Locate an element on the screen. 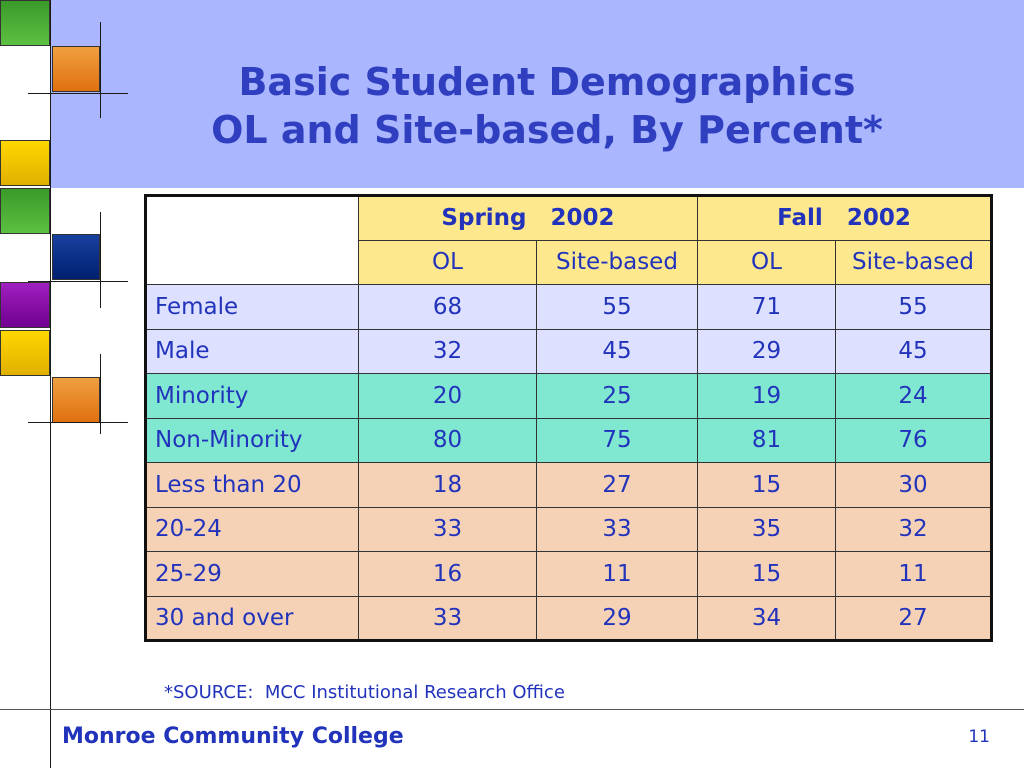 The height and width of the screenshot is (768, 1024). decor-square-green is located at coordinates (25, 23).